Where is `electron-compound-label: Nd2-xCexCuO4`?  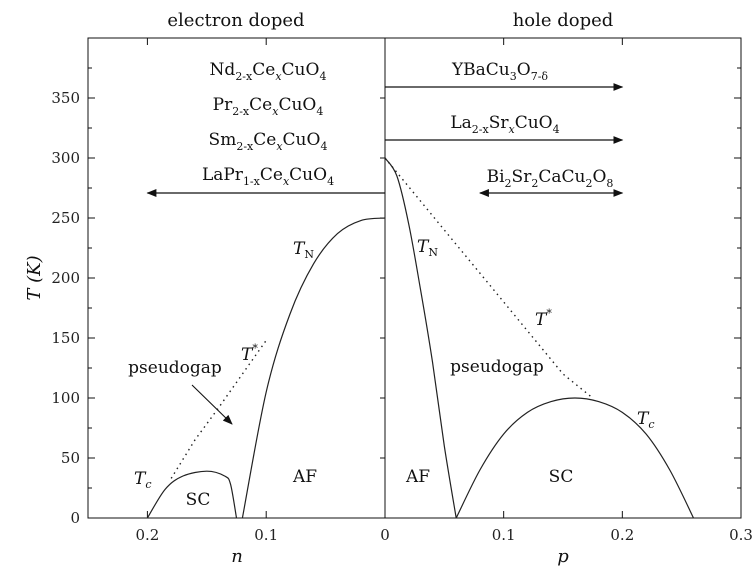 electron-compound-label: Nd2-xCexCuO4 is located at coordinates (268, 71).